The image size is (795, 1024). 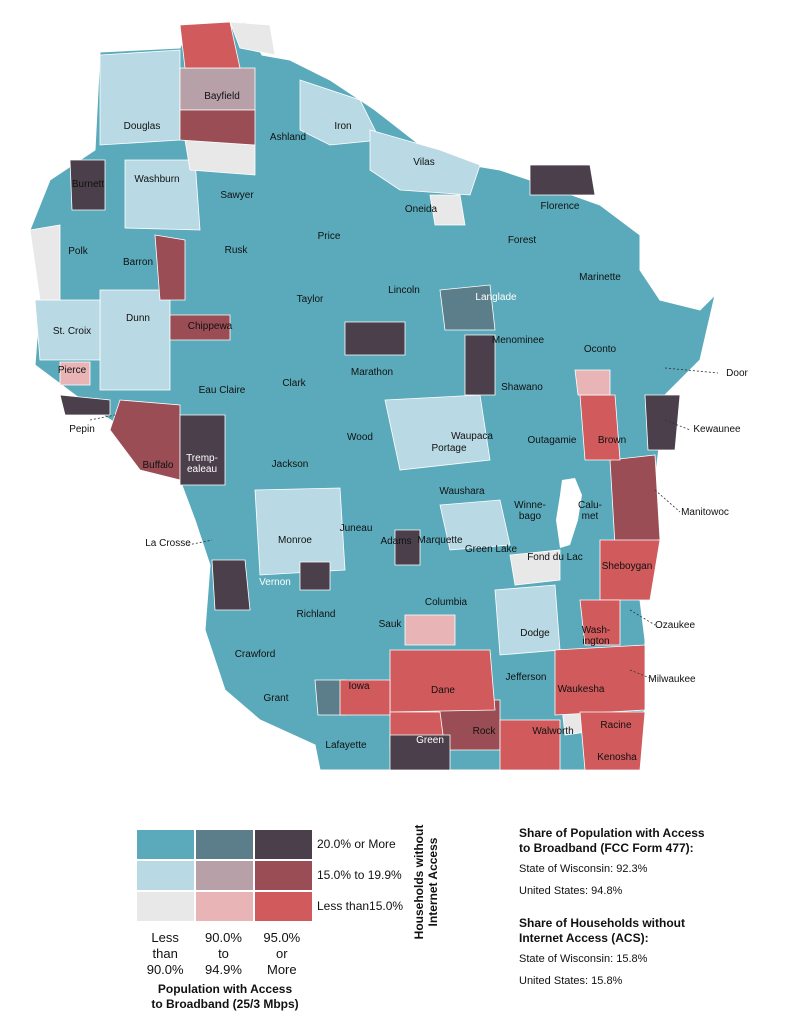 What do you see at coordinates (433, 882) in the screenshot?
I see `legend-y-title-line-2: Internet Access` at bounding box center [433, 882].